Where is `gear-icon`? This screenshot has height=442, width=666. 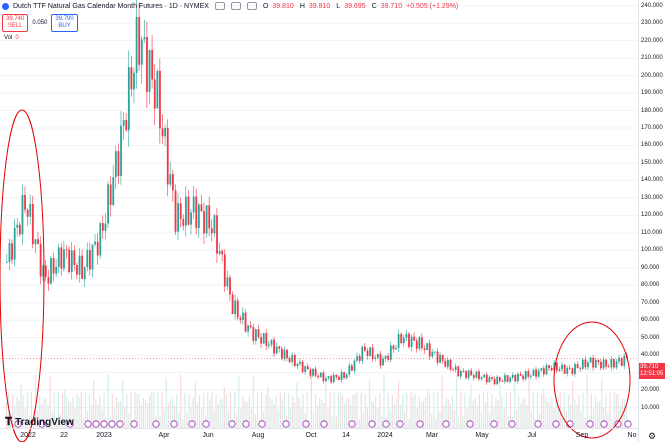 gear-icon is located at coordinates (235, 6).